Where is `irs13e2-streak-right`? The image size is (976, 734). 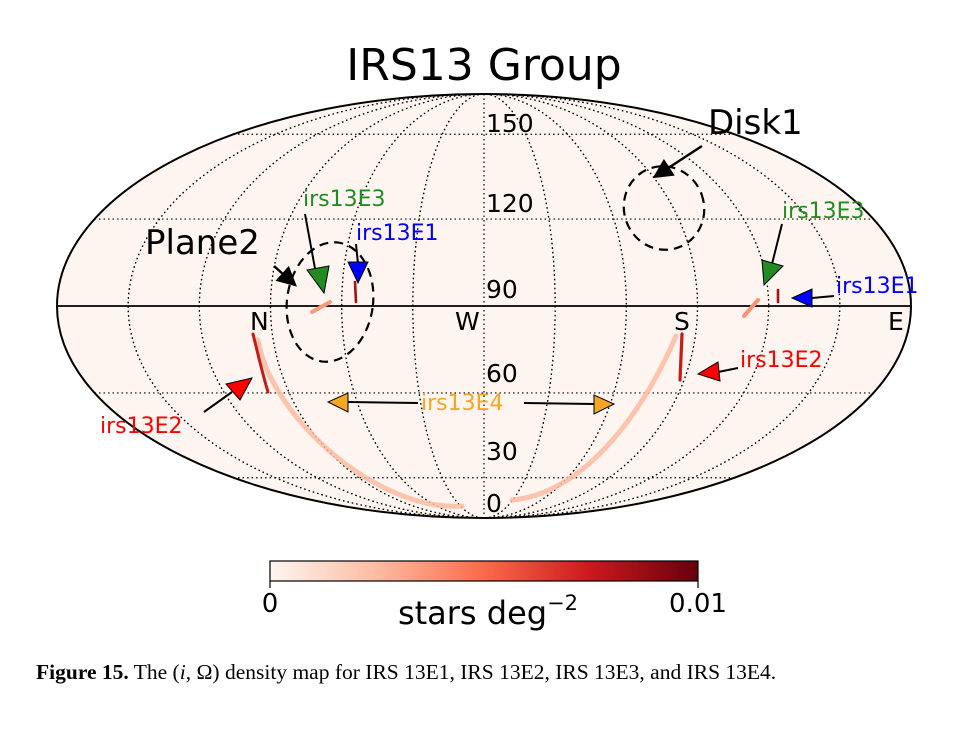 irs13e2-streak-right is located at coordinates (681, 357).